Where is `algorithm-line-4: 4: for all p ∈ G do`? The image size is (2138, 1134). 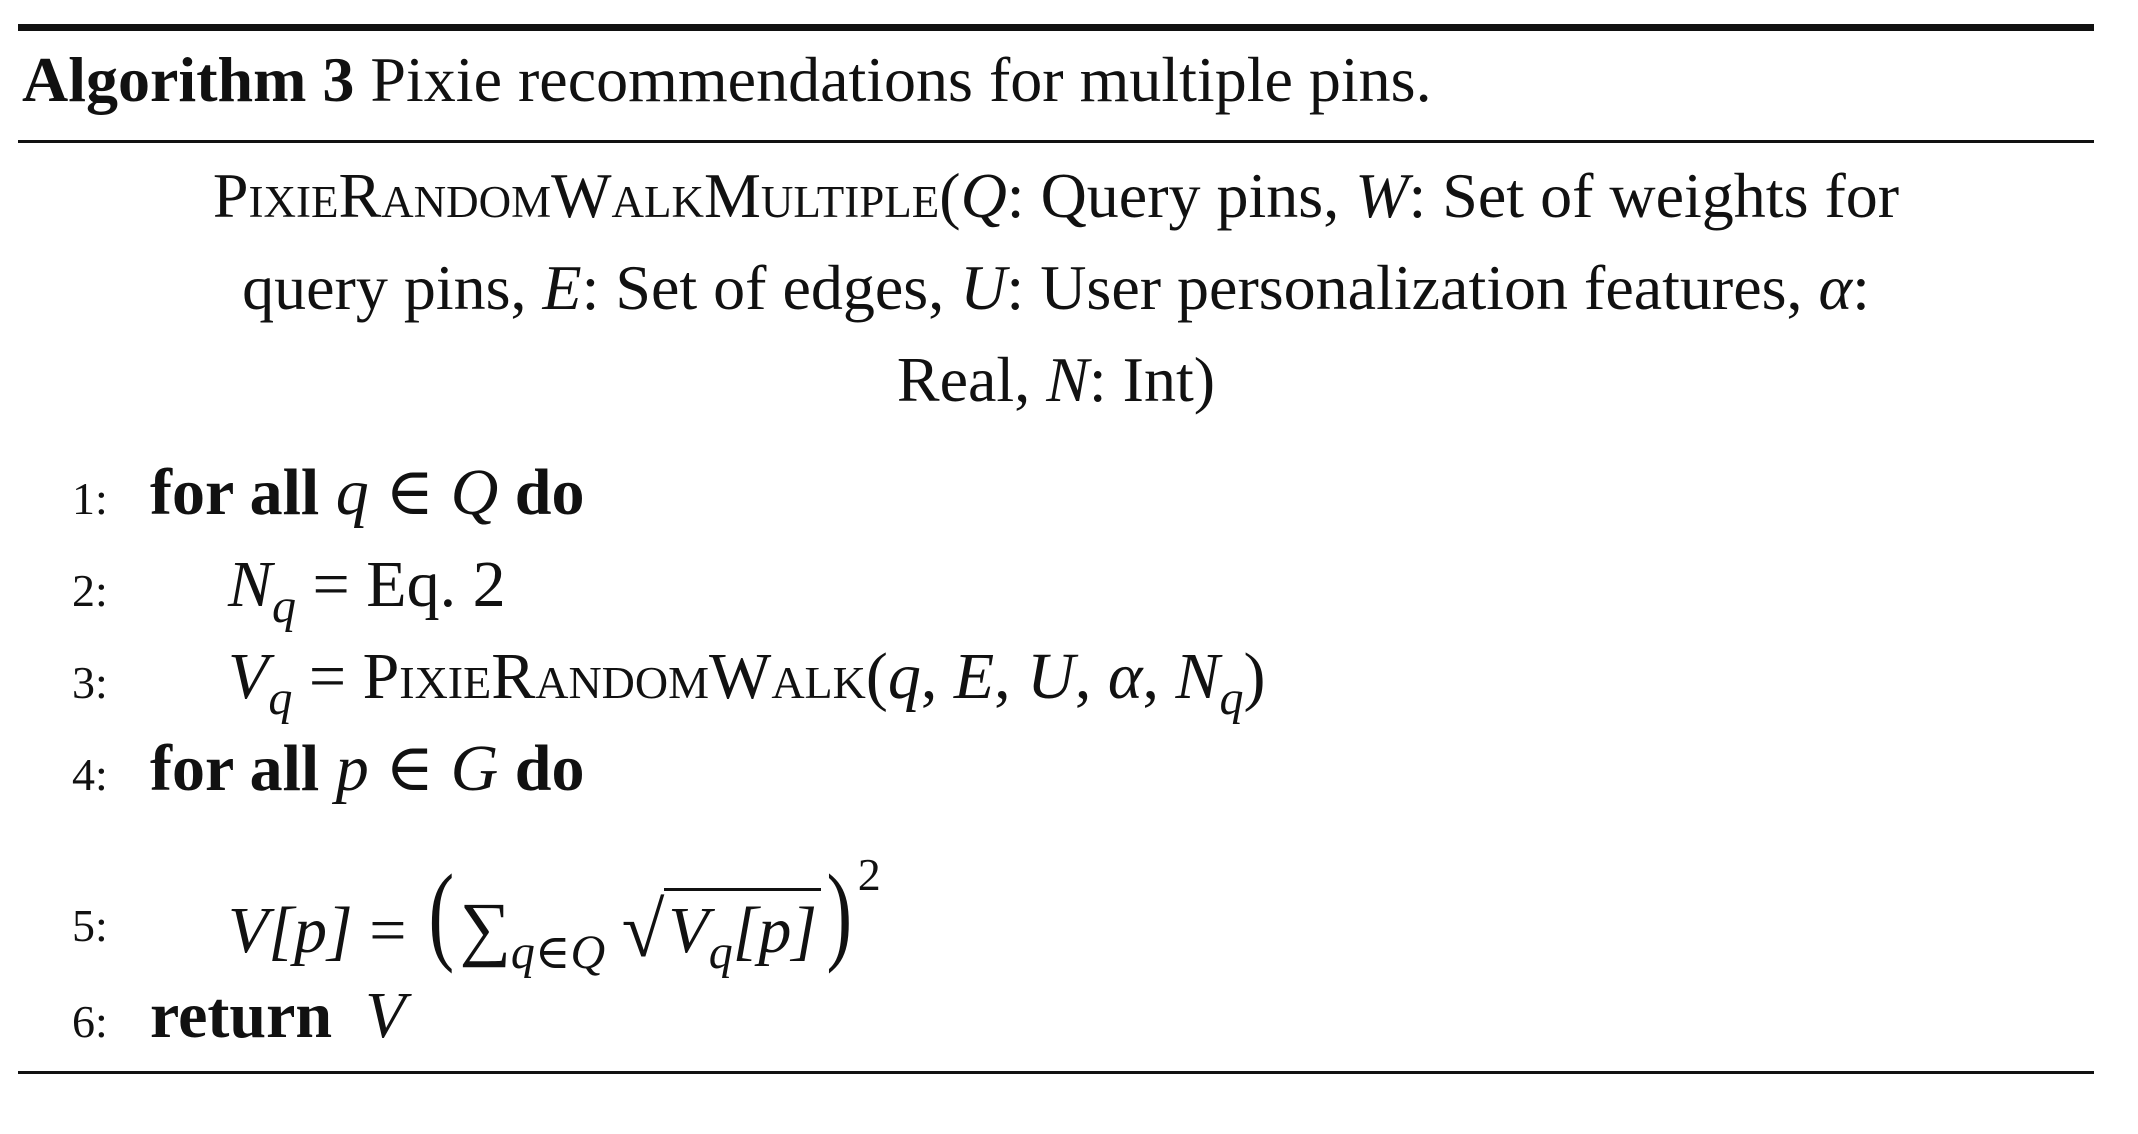 algorithm-line-4: 4: for all p ∈ G do is located at coordinates (1069, 769).